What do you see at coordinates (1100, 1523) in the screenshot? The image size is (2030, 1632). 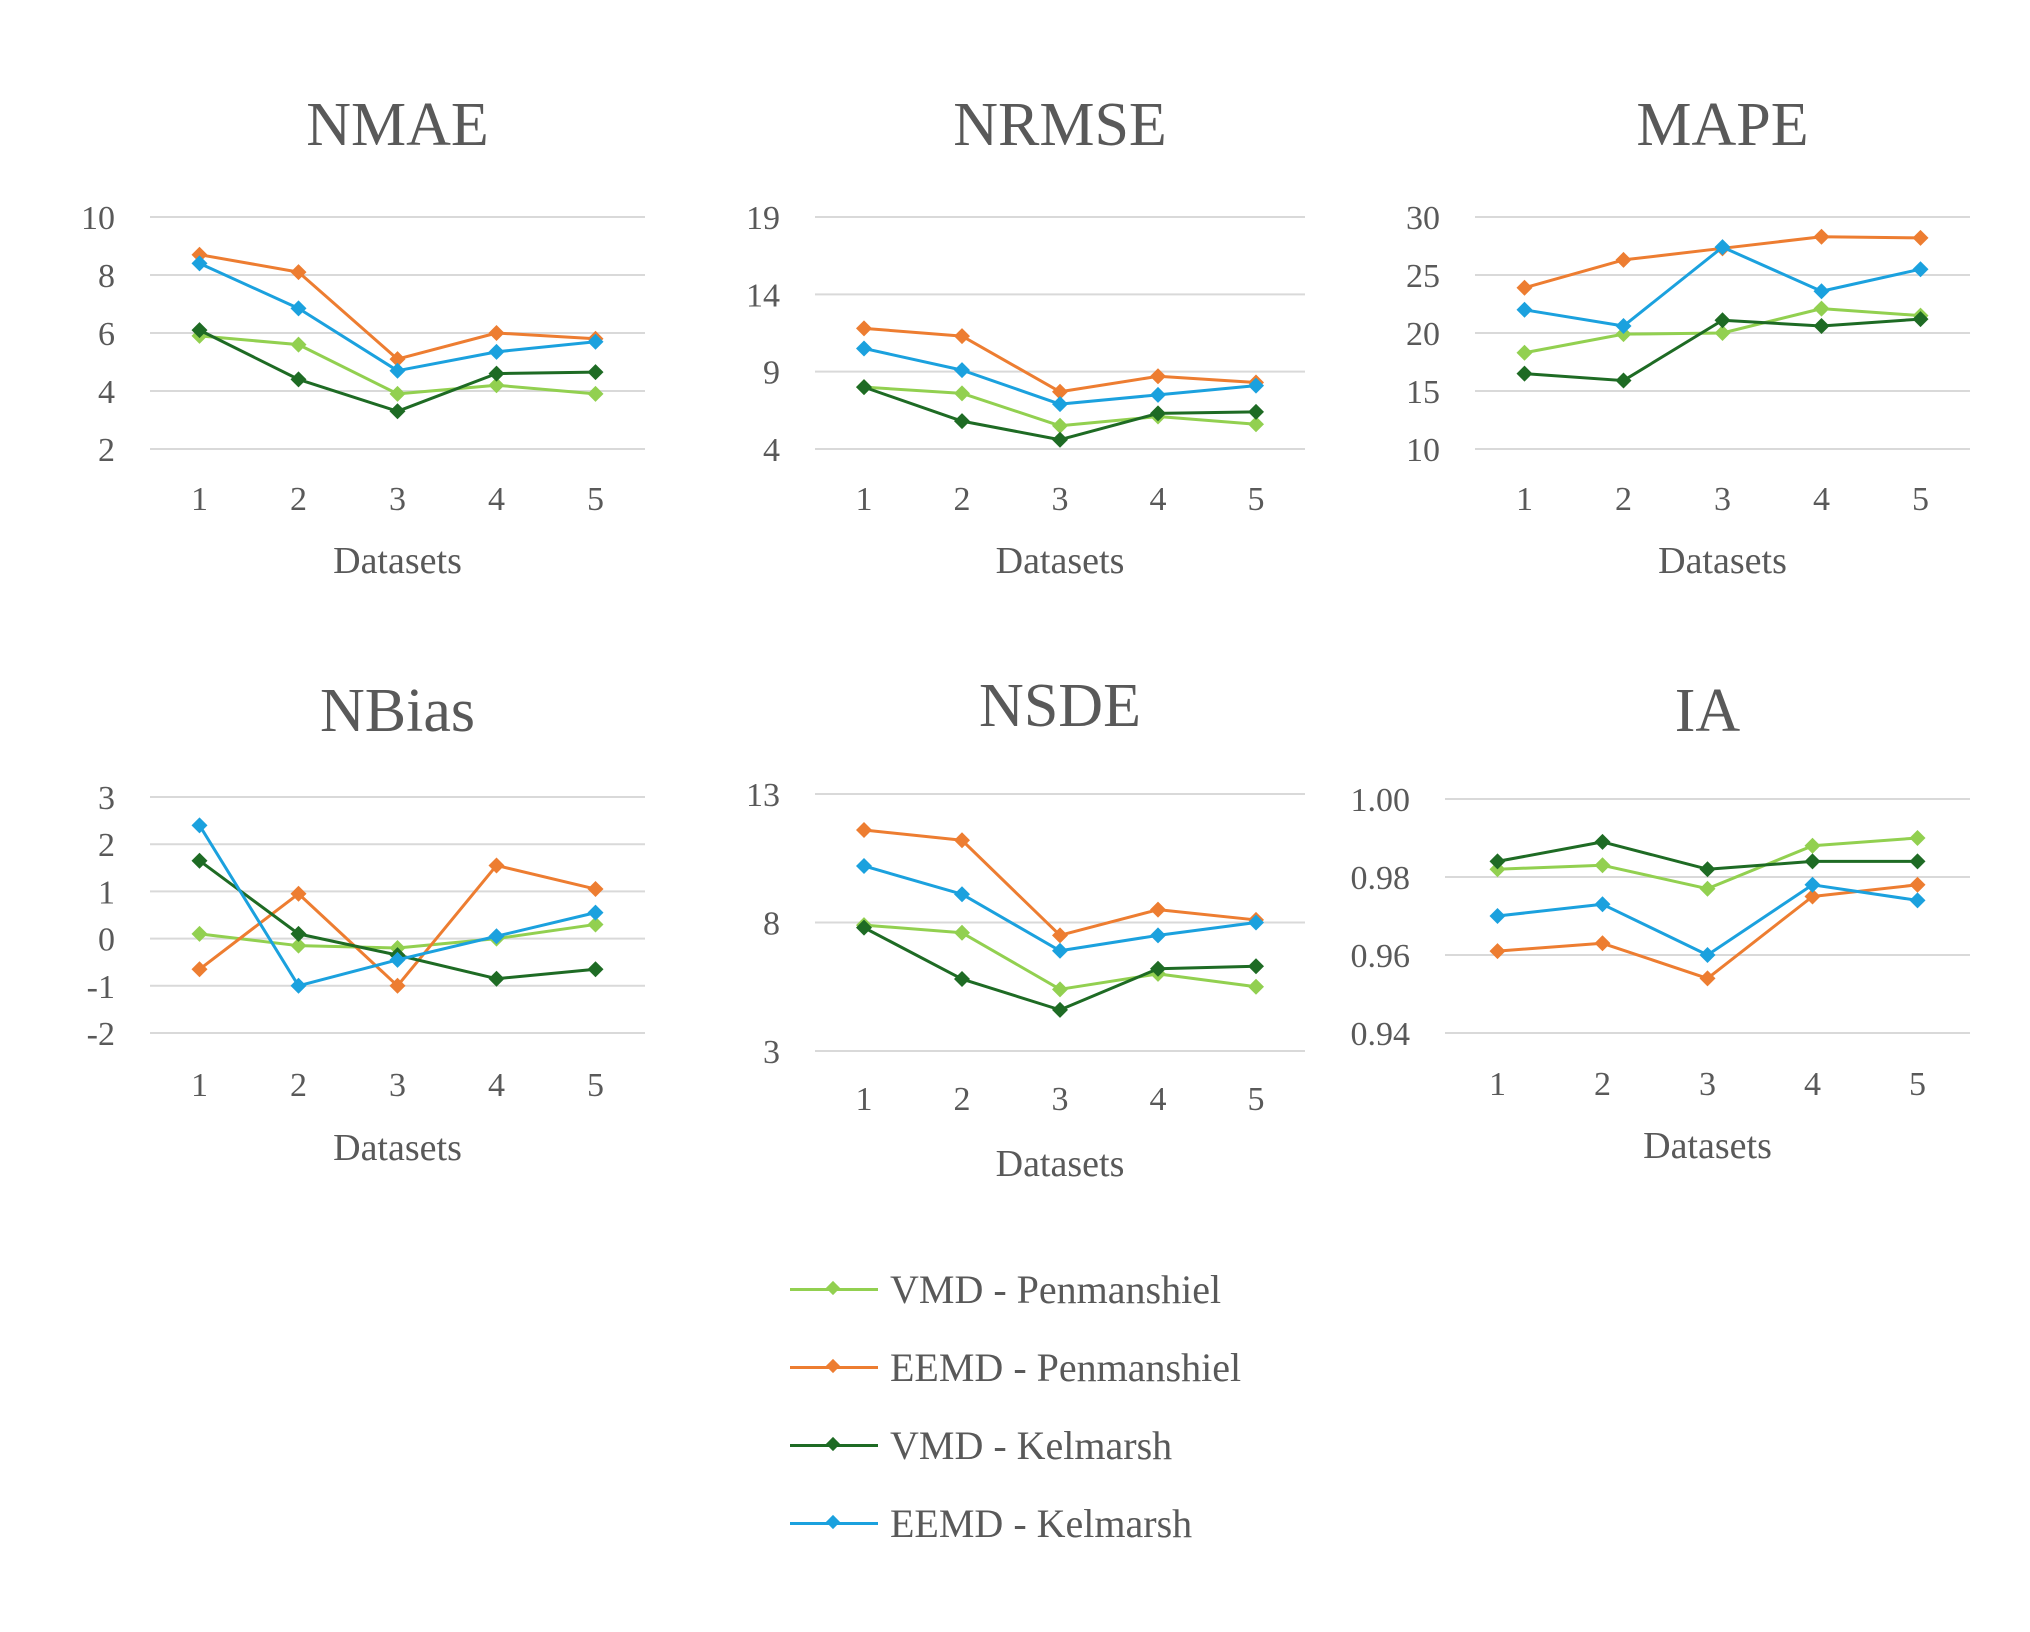 I see `legend-item: EEMD - Kelmarsh` at bounding box center [1100, 1523].